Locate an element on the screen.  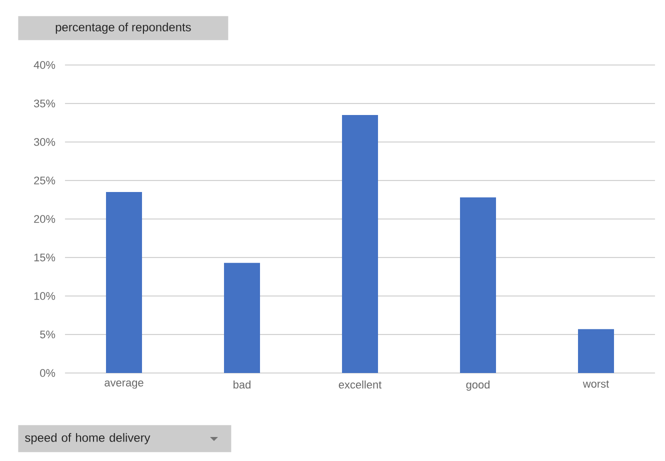
y-tick-label: 35% is located at coordinates (45, 104).